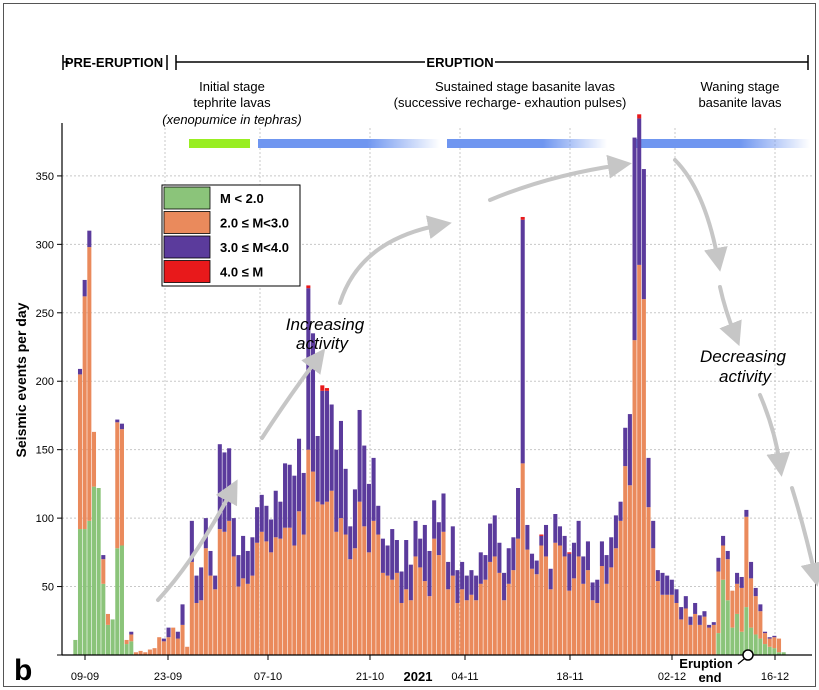 This screenshot has width=819, height=690. What do you see at coordinates (268, 677) in the screenshot?
I see `x-tick-label: 07-10` at bounding box center [268, 677].